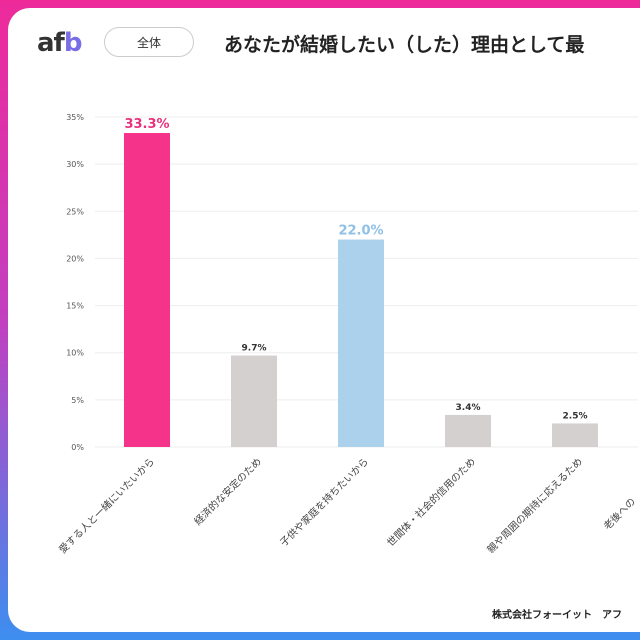  Describe the element at coordinates (146, 124) in the screenshot. I see `data-label: 33.3%` at that location.